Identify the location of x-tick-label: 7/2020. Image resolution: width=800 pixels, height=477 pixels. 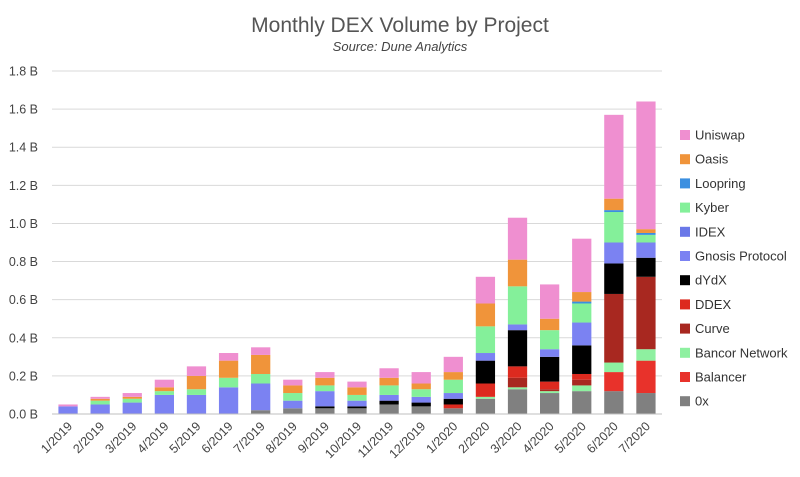
(634, 437).